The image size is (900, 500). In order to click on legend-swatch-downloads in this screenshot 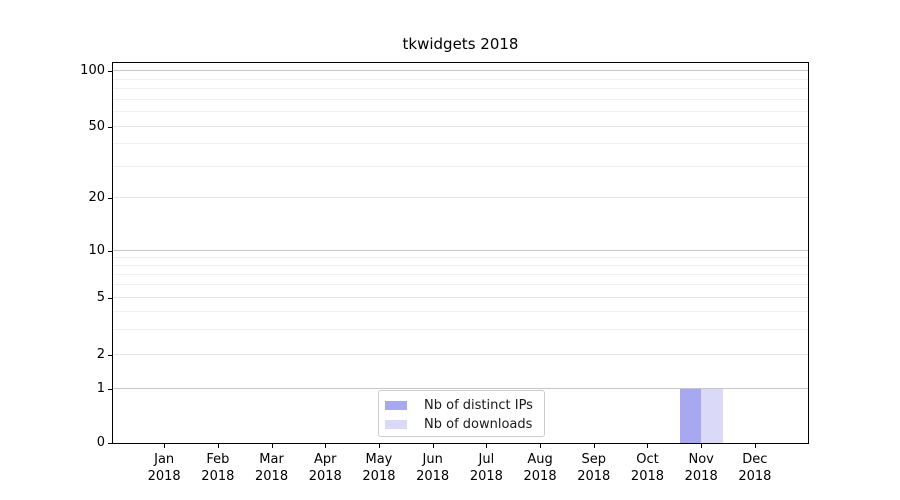, I will do `click(396, 424)`.